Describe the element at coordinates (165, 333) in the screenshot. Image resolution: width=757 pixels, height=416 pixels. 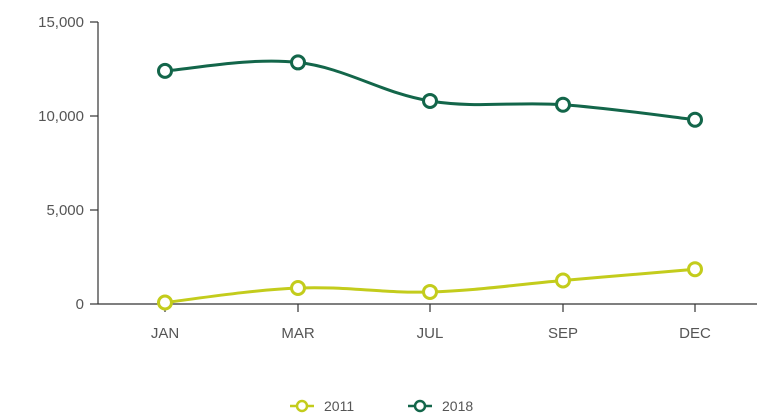
I see `x-tick-label-jan: JAN` at that location.